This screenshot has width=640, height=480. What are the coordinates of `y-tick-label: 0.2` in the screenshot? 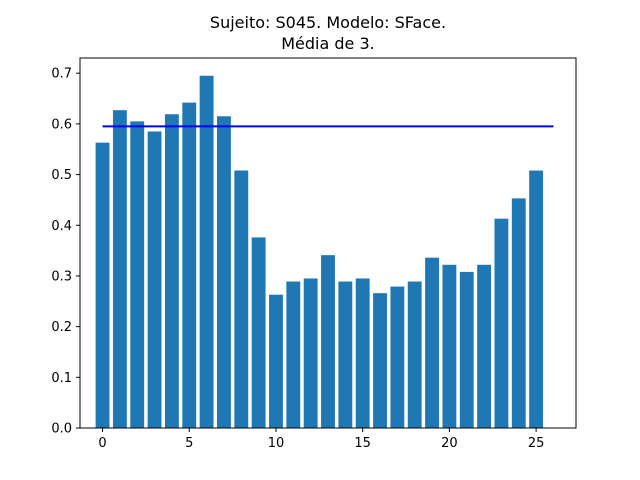 It's located at (61, 327).